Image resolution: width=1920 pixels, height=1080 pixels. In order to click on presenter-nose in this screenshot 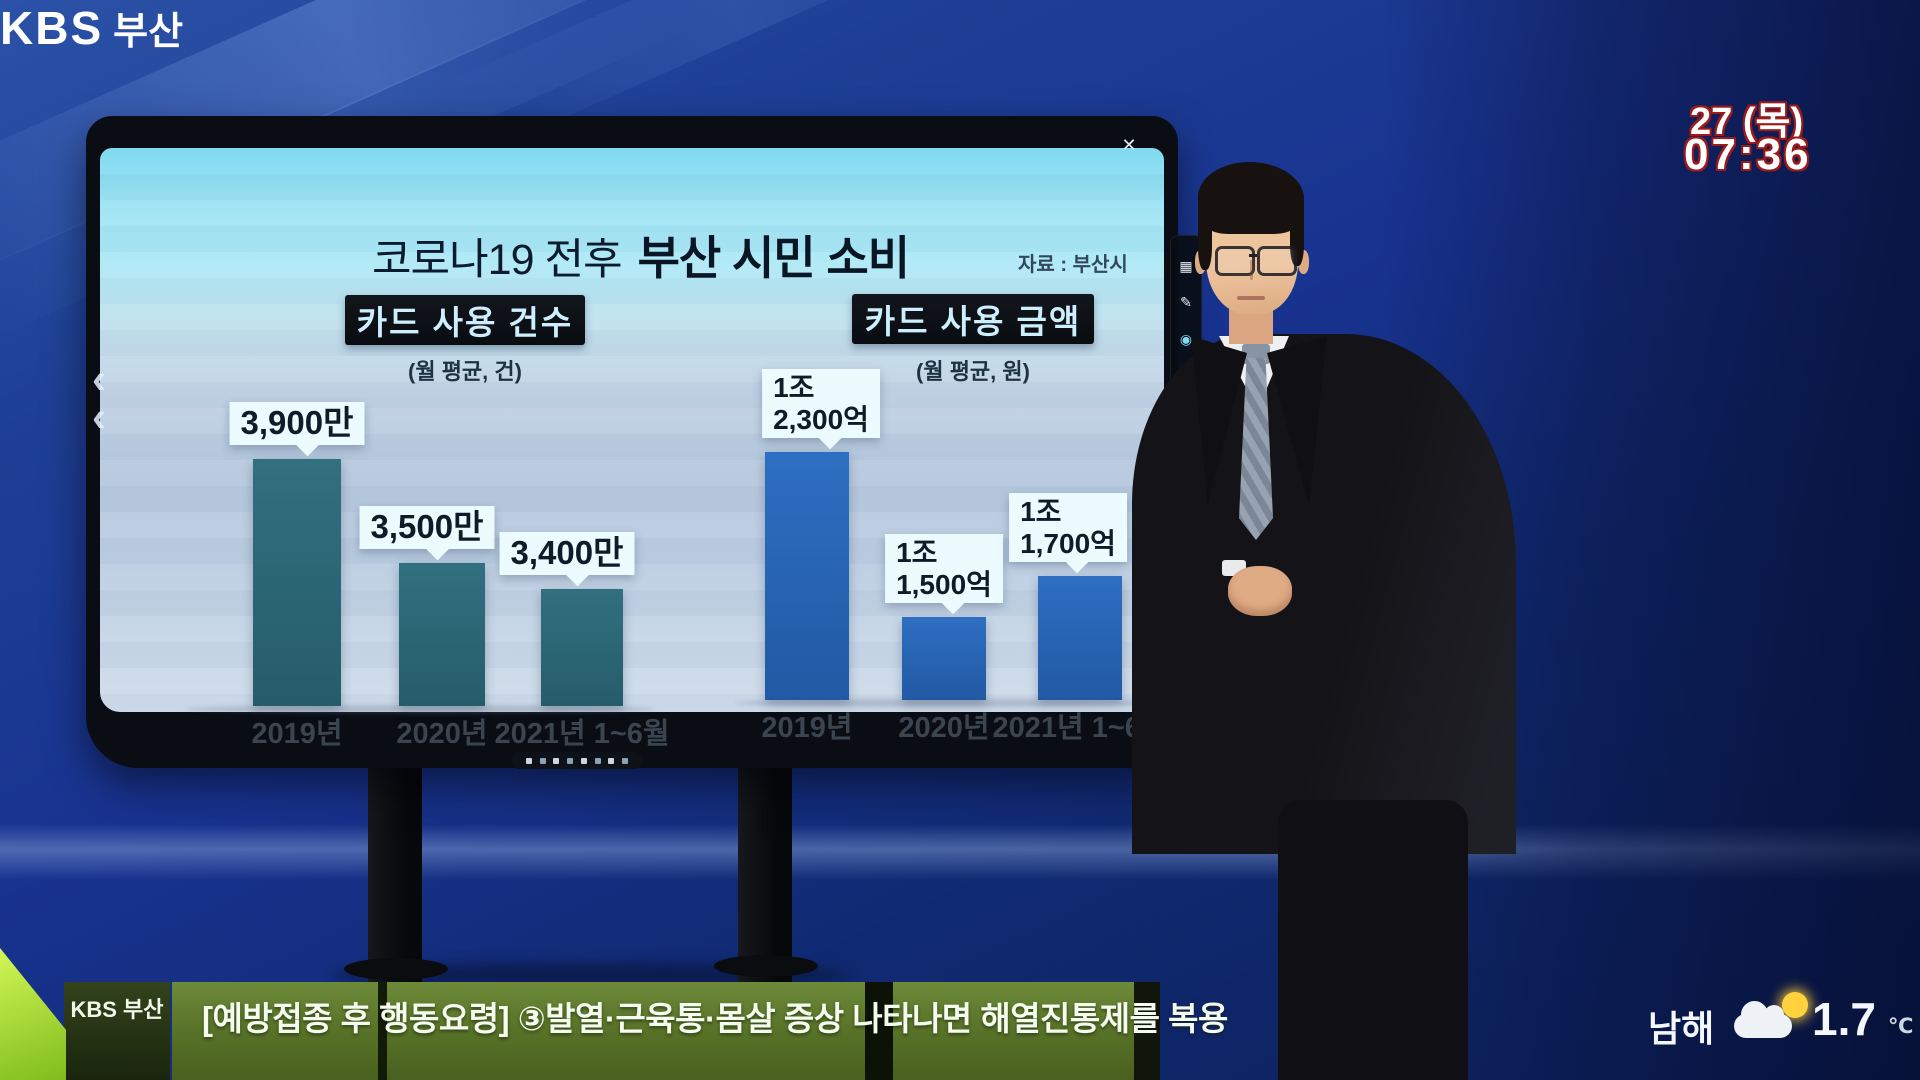, I will do `click(1251, 270)`.